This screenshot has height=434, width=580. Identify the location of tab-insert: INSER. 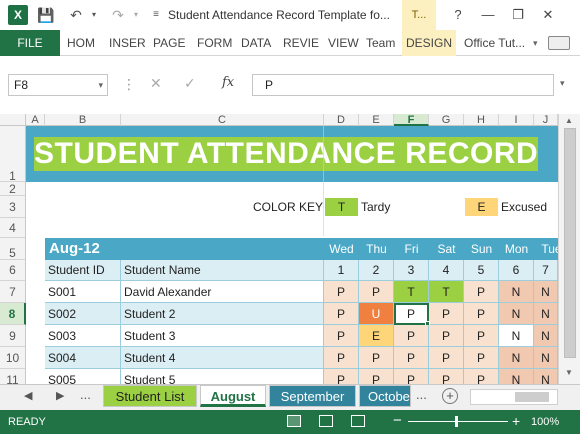
(127, 43).